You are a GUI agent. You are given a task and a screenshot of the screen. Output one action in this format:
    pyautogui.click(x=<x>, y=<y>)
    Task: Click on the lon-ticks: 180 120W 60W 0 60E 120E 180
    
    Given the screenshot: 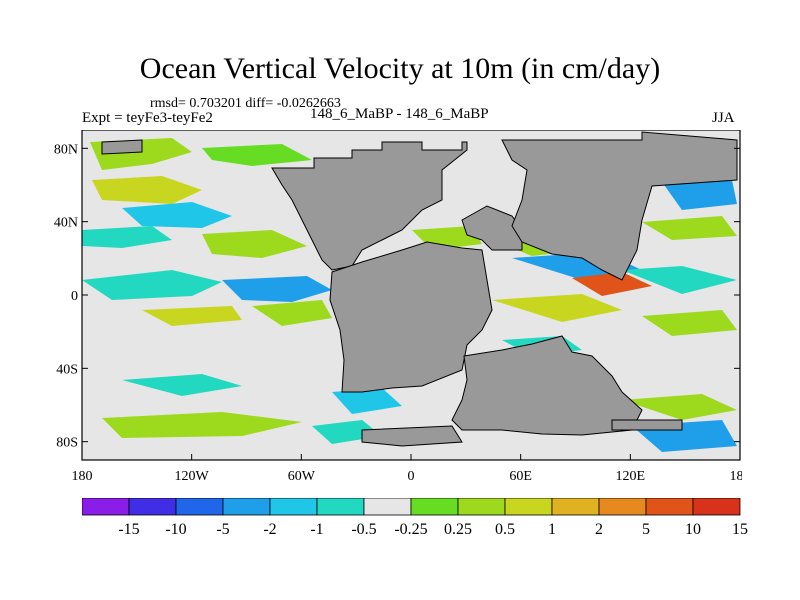 What is the action you would take?
    pyautogui.click(x=407, y=469)
    